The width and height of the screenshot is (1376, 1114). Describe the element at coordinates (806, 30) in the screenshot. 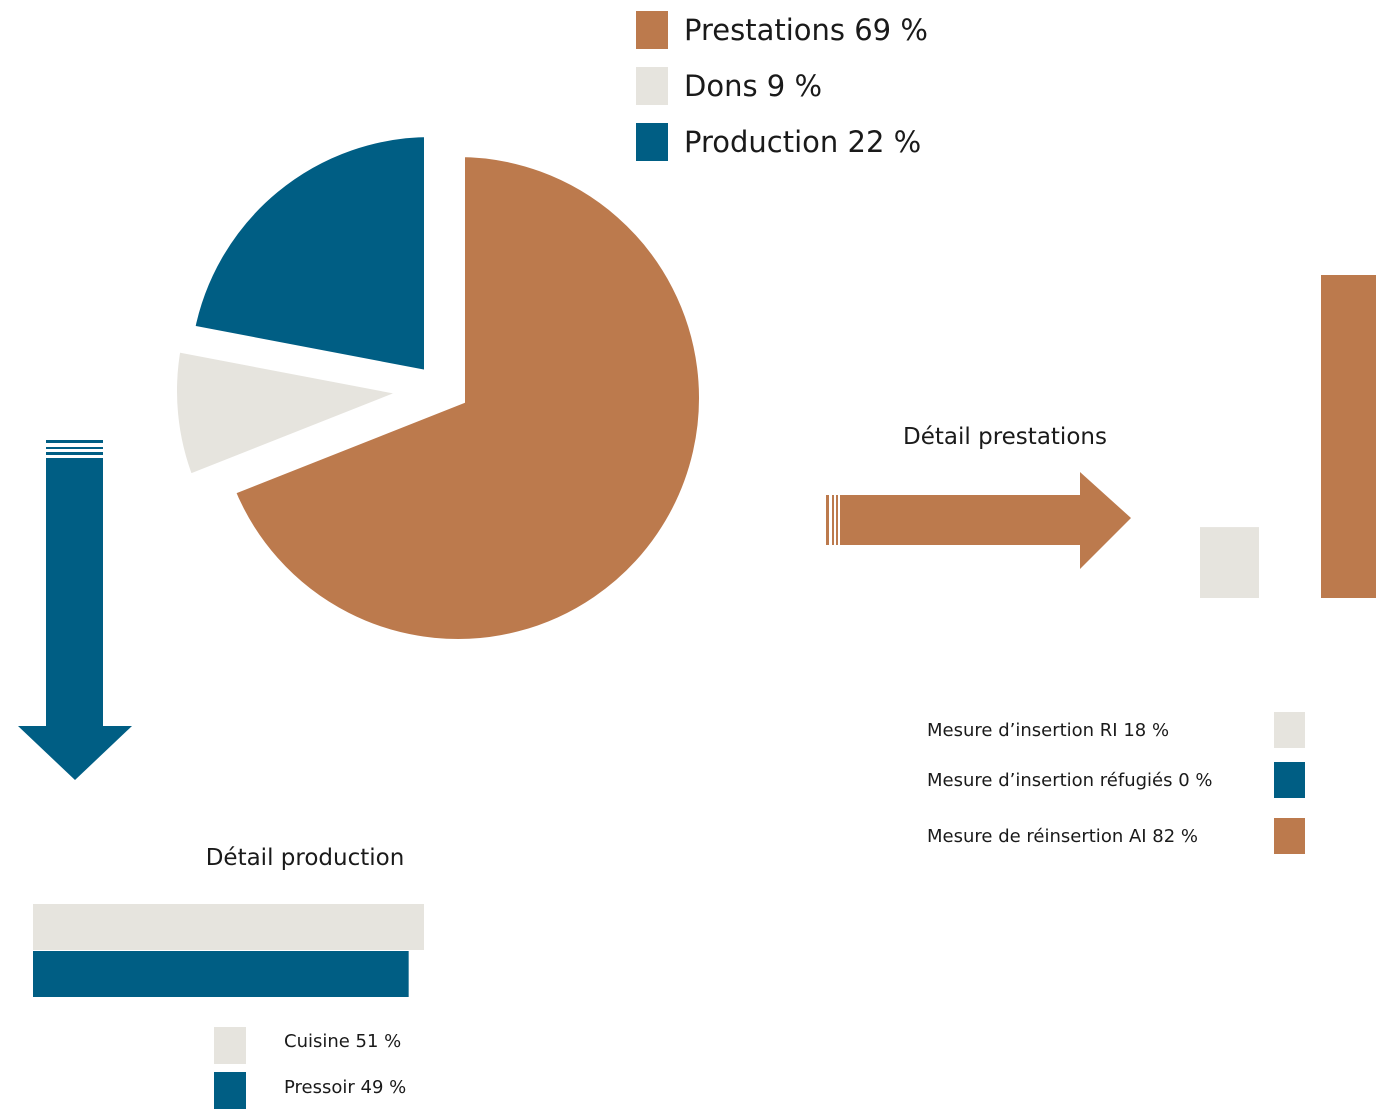

I see `legend-label-prestations: Prestations 69 %` at that location.